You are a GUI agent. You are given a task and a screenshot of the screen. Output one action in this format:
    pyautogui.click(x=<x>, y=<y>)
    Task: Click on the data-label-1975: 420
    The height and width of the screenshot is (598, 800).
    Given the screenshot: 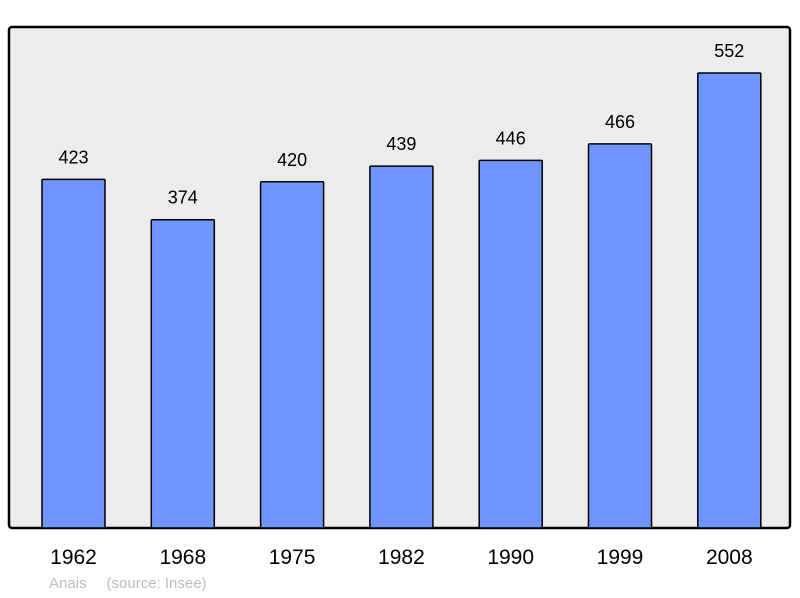 What is the action you would take?
    pyautogui.click(x=292, y=160)
    